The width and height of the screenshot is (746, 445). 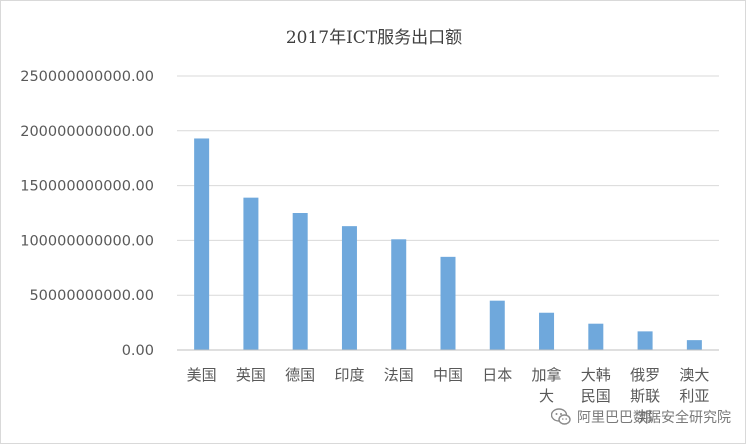 What do you see at coordinates (645, 396) in the screenshot?
I see `x-tick-label: 俄罗斯联邦` at bounding box center [645, 396].